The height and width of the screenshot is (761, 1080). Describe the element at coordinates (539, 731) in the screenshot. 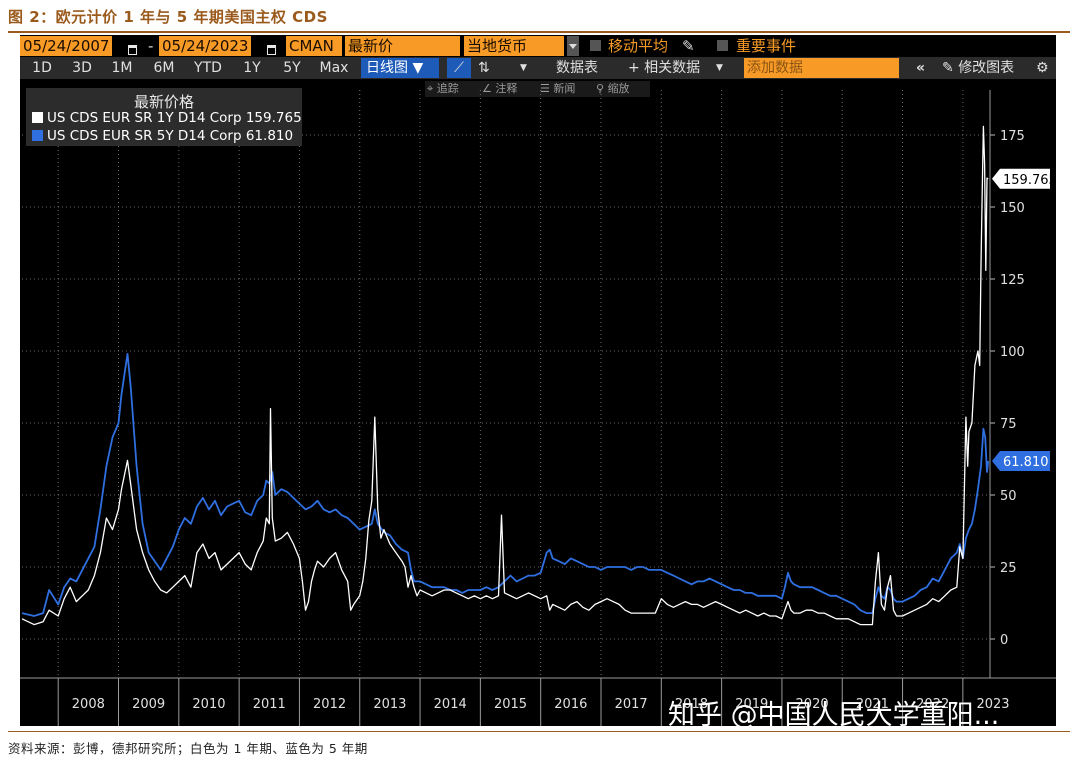

I see `bottom-rule` at that location.